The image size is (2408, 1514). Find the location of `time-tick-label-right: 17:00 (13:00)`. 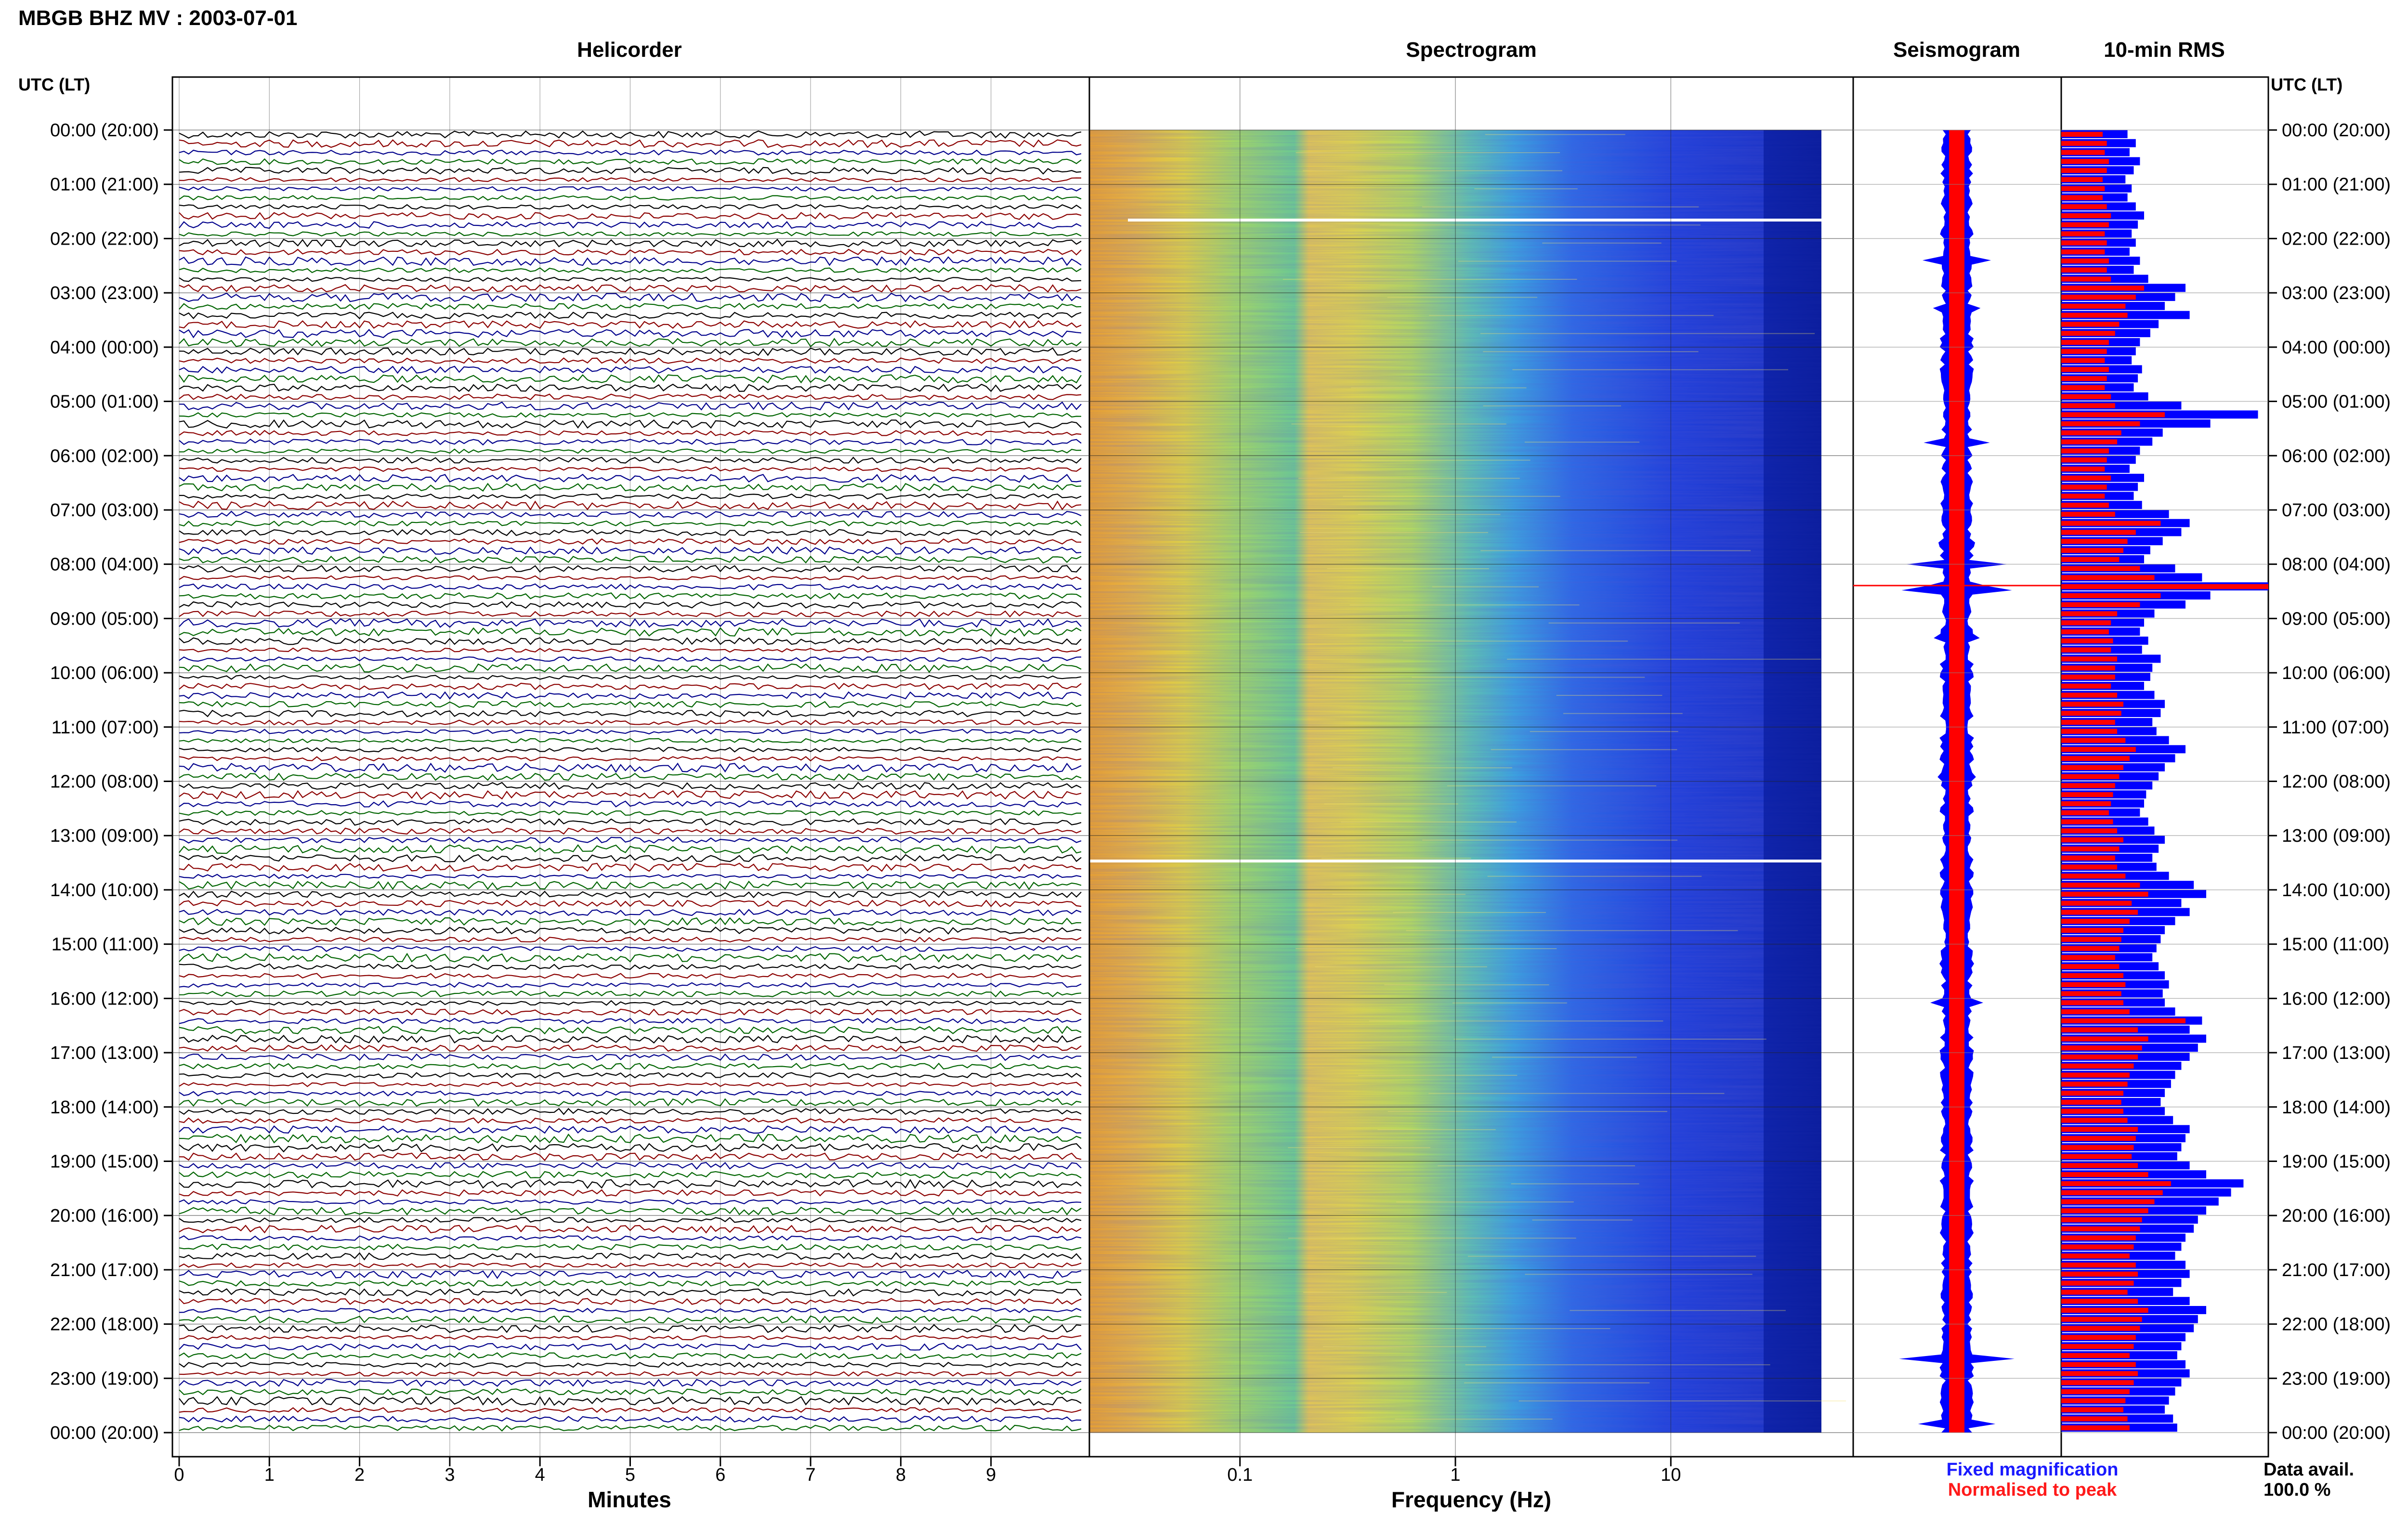

time-tick-label-right: 17:00 (13:00) is located at coordinates (2336, 1053).